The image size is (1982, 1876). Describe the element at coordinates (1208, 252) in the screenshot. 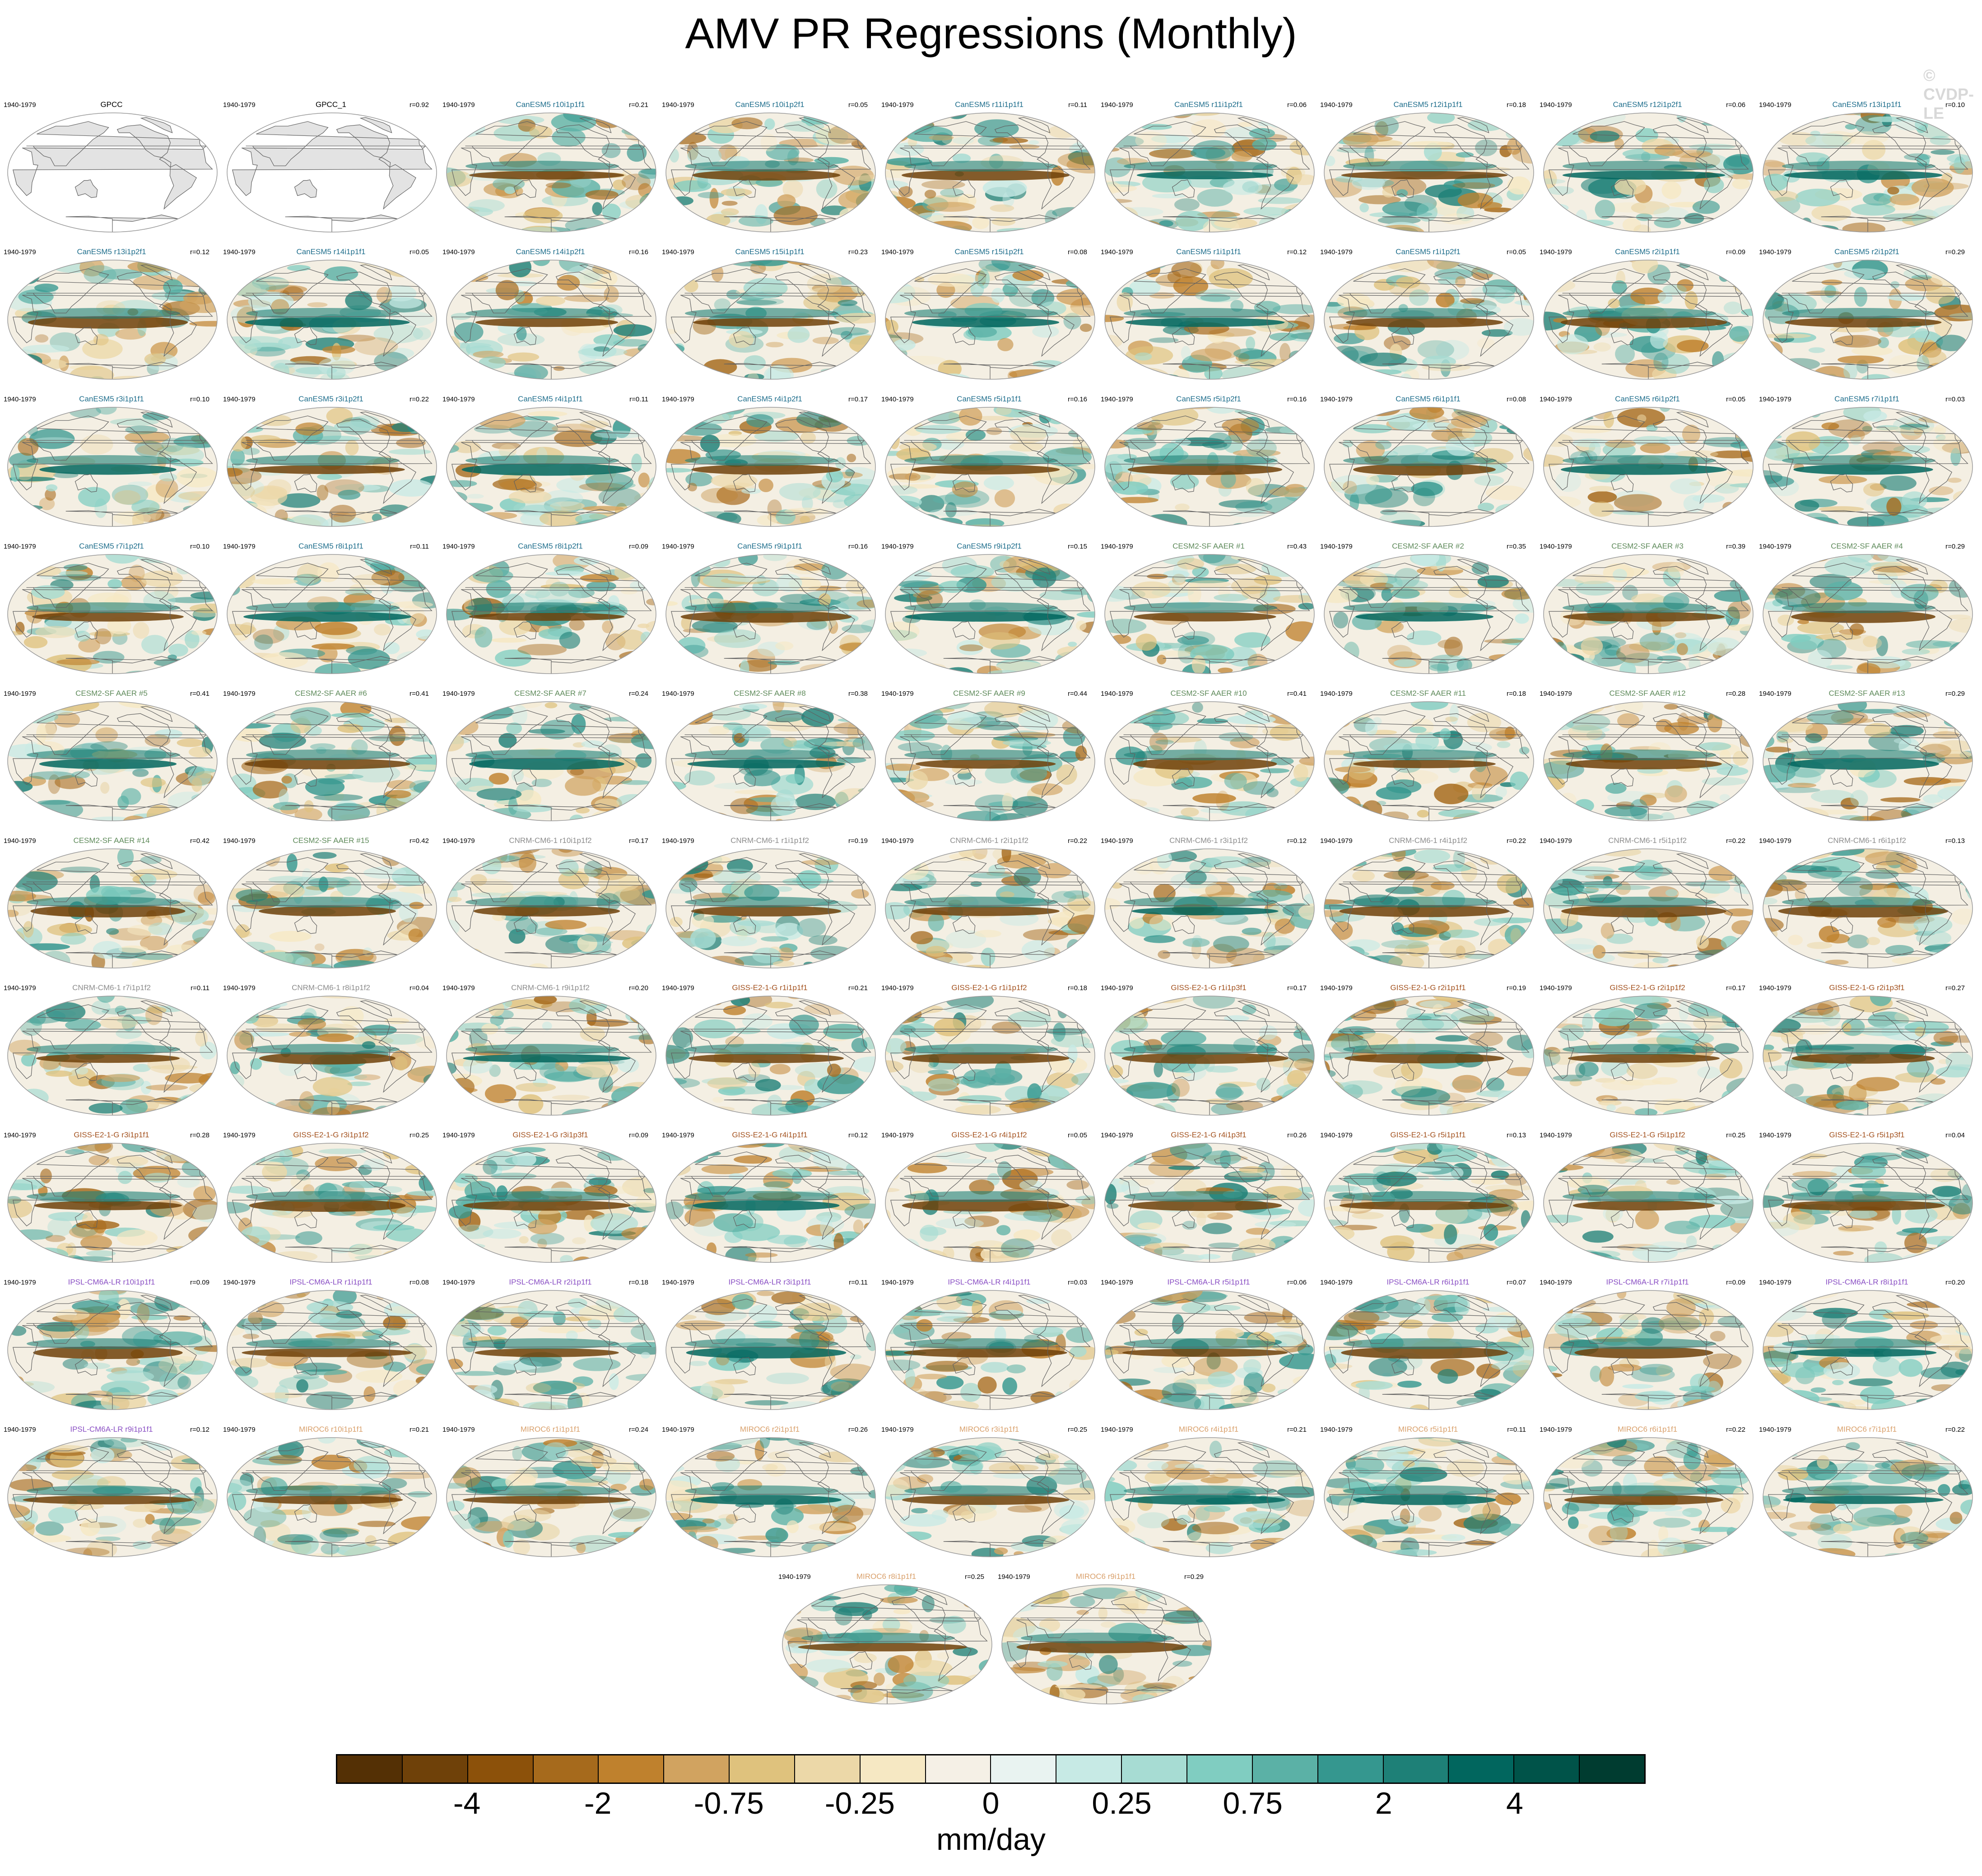

I see `panel-title: CanESM5 r1i1p1f1` at that location.